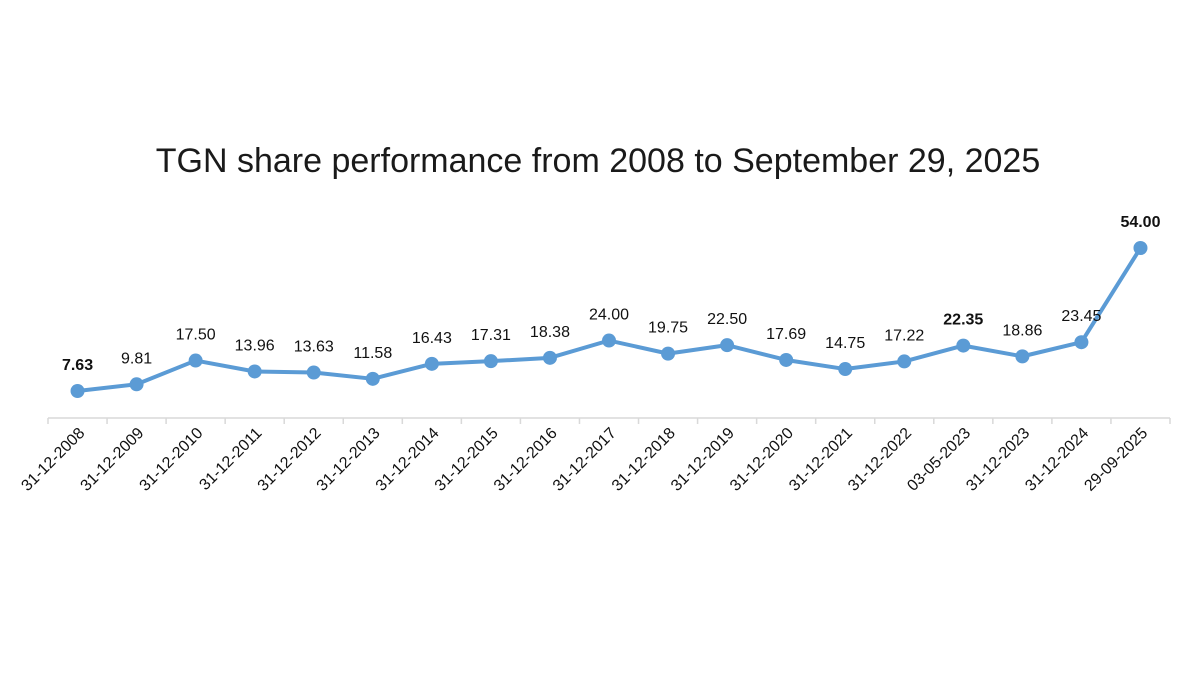 The image size is (1200, 676). What do you see at coordinates (1022, 330) in the screenshot?
I see `data-label: 18.86` at bounding box center [1022, 330].